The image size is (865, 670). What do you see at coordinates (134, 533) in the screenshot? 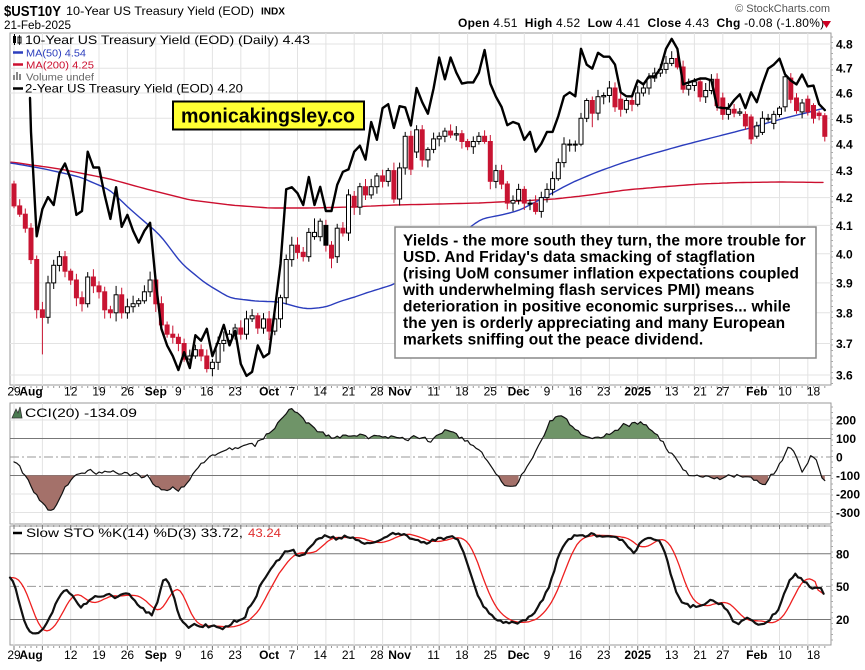
I see `svg-text: Slow STO %K(14) %D(3) 33.72,` at bounding box center [134, 533].